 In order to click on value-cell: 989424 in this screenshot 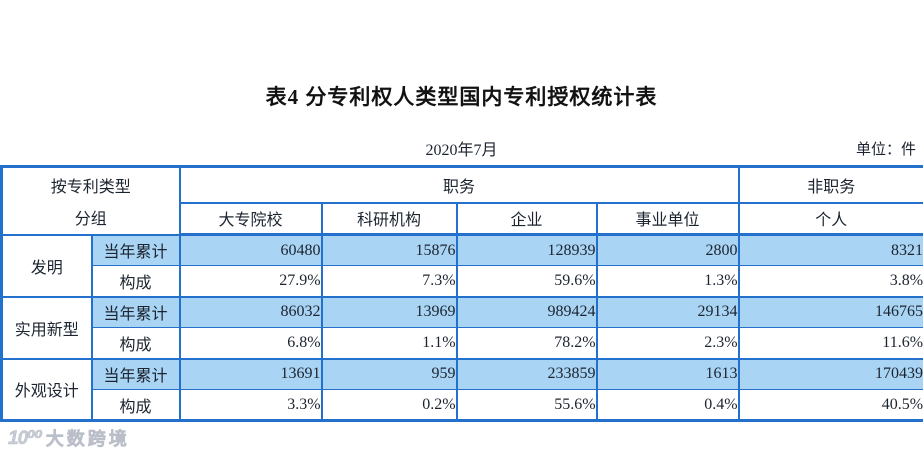, I will do `click(526, 311)`.